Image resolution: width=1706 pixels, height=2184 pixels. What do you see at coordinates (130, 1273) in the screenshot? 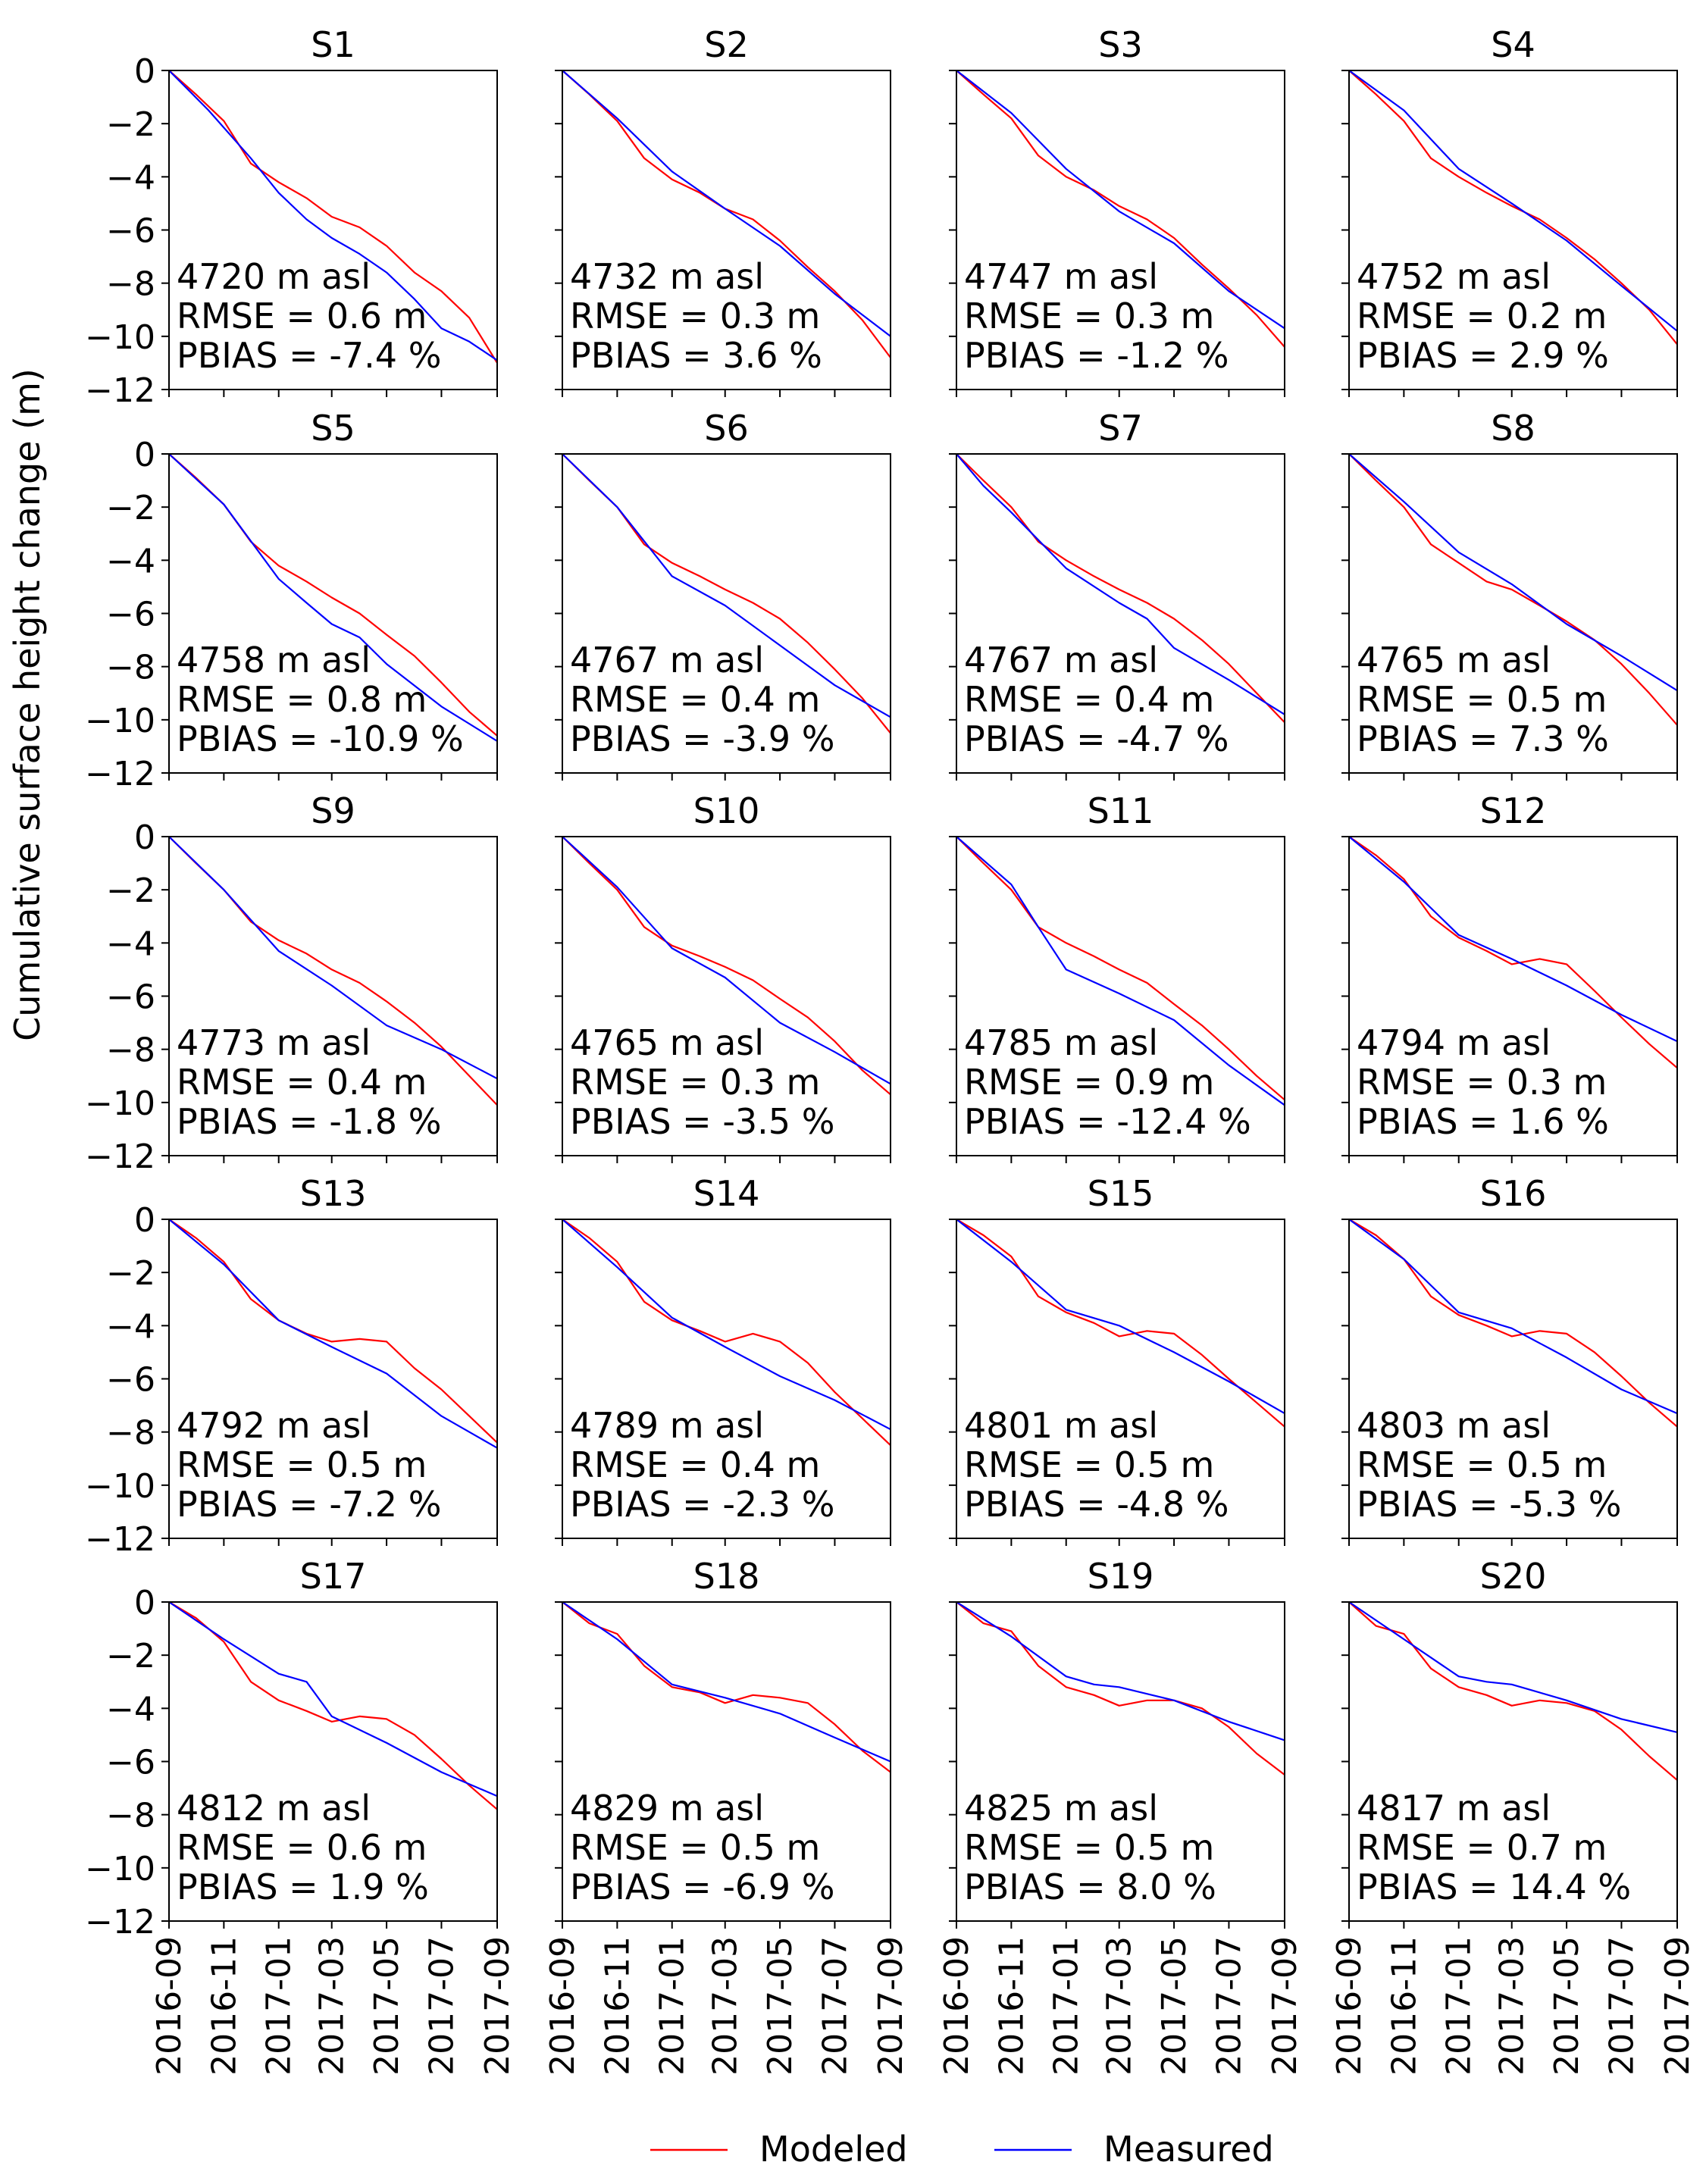
I see `y-tick-label: −2` at bounding box center [130, 1273].